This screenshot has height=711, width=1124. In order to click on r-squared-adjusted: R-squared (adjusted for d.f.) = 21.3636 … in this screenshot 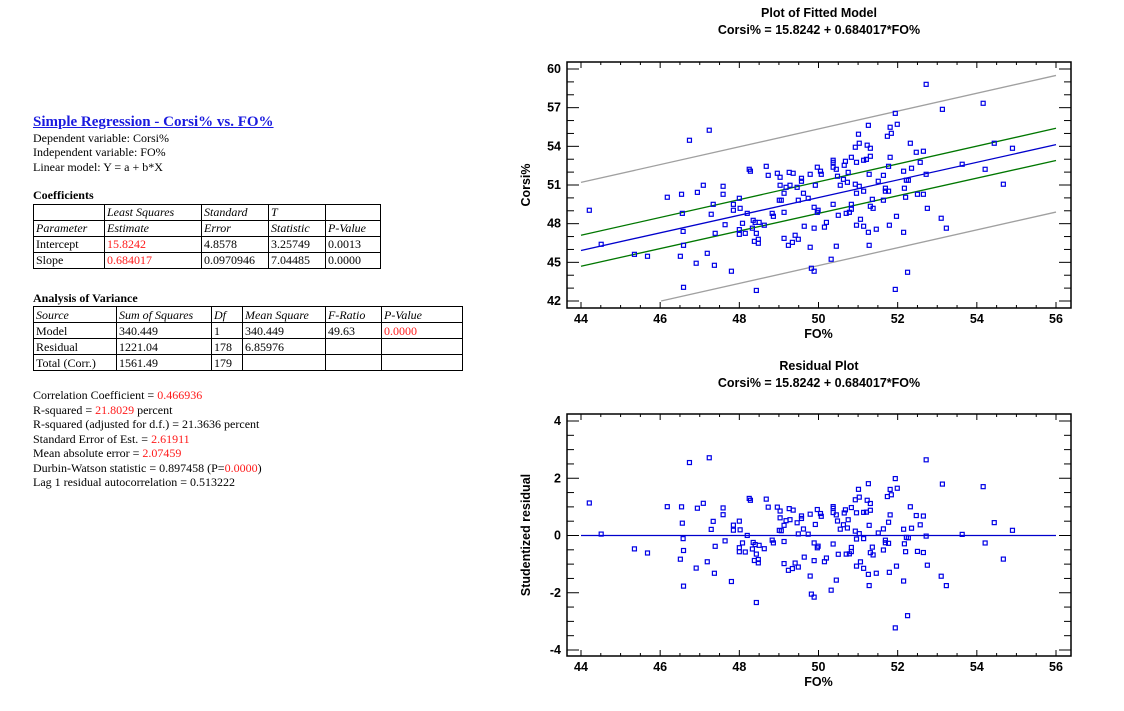, I will do `click(146, 424)`.